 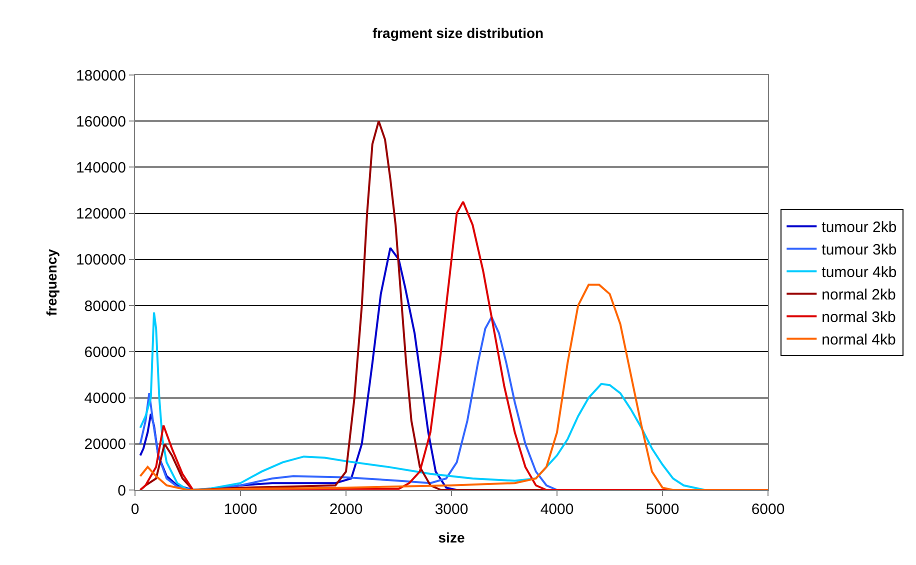 What do you see at coordinates (859, 340) in the screenshot?
I see `legend-label: normal 4kb` at bounding box center [859, 340].